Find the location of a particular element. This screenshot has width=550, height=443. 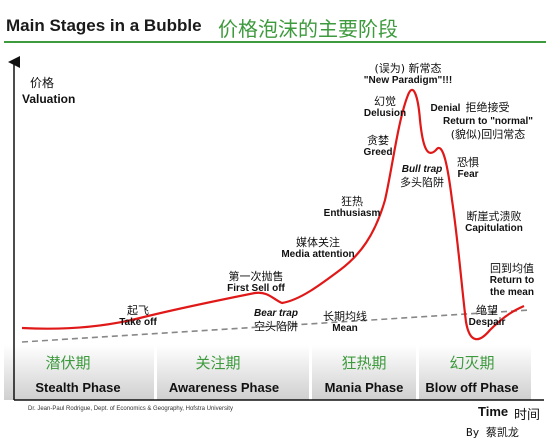

fear-label: 恐惧 Fear is located at coordinates (468, 168).